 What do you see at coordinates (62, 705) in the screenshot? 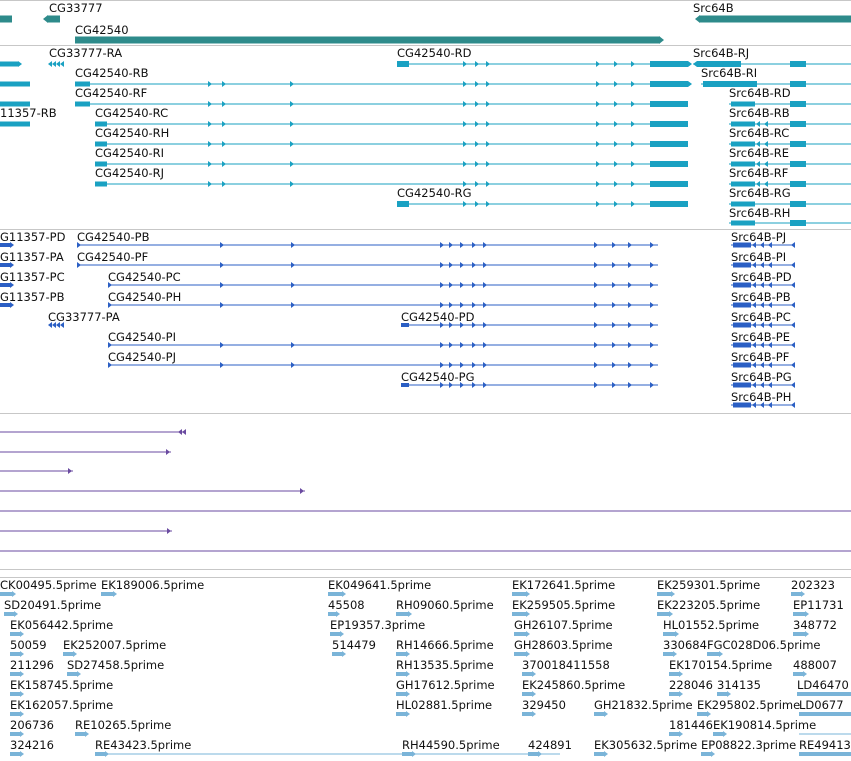
I see `read-label: EK162057.5prime` at bounding box center [62, 705].